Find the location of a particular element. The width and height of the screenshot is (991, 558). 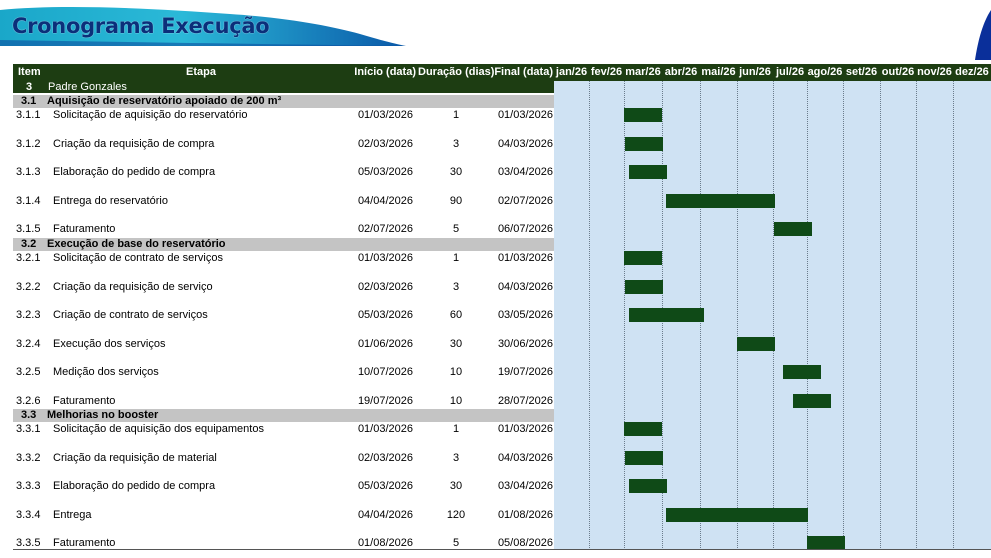

header-duracao: Duração (dias) is located at coordinates (456, 72).